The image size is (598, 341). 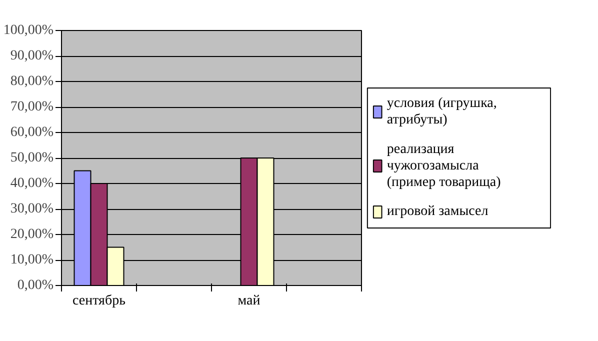 I want to click on y-tick-label: 0,00%, so click(x=35, y=285).